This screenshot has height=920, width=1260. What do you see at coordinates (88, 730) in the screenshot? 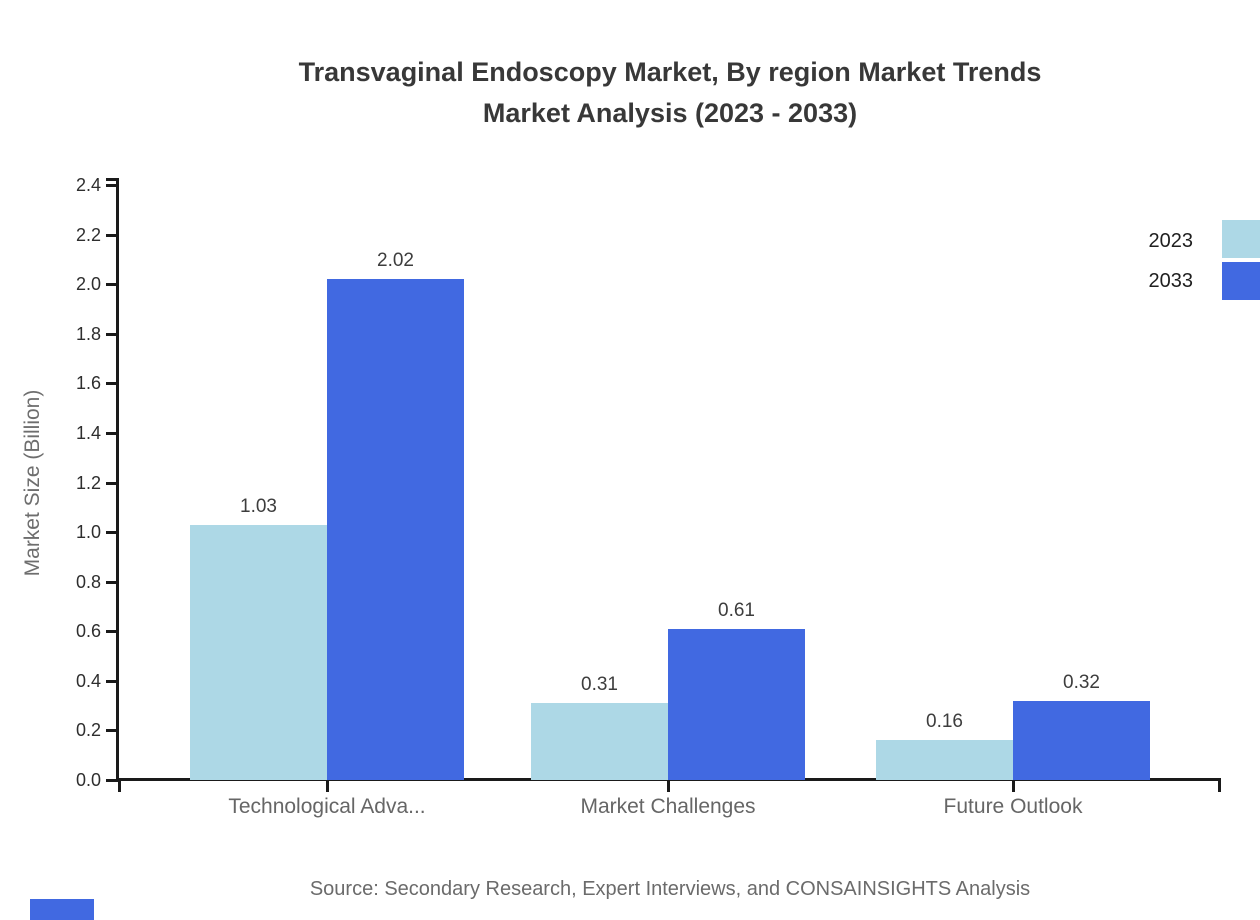
I see `y-tick-label: 0.2` at bounding box center [88, 730].